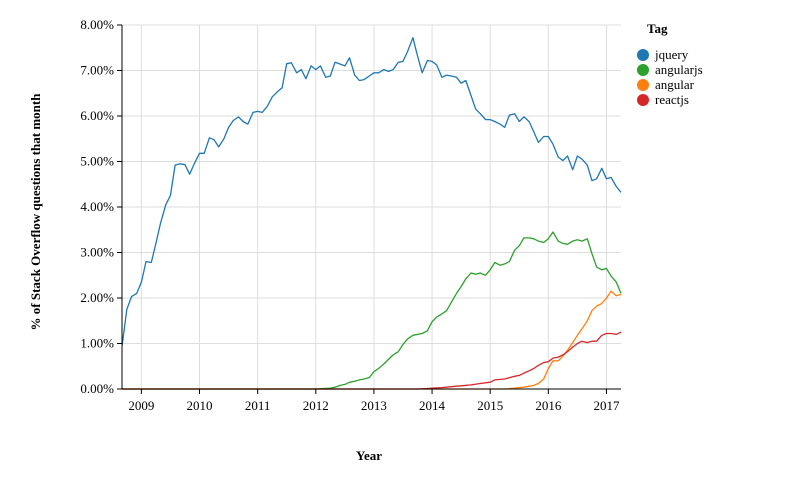 This screenshot has width=800, height=485. What do you see at coordinates (97, 70) in the screenshot?
I see `y-tick-label: 7.00%` at bounding box center [97, 70].